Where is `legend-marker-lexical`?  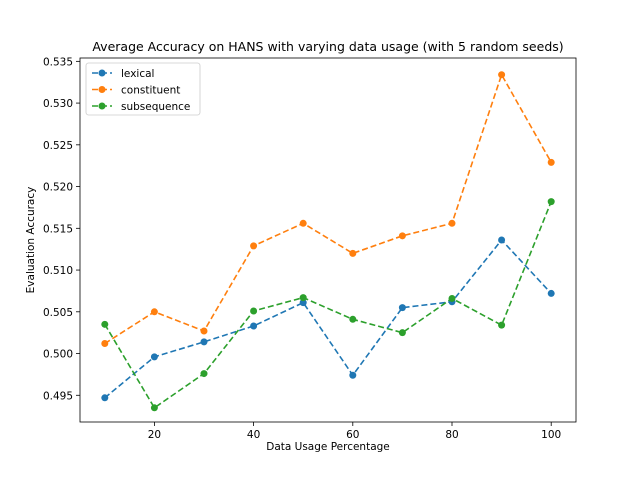
legend-marker-lexical is located at coordinates (102, 73).